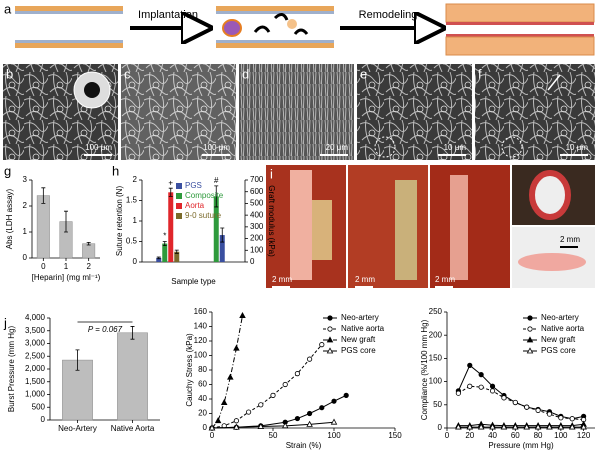  Describe the element at coordinates (5, 322) in the screenshot. I see `panel-label: j` at that location.